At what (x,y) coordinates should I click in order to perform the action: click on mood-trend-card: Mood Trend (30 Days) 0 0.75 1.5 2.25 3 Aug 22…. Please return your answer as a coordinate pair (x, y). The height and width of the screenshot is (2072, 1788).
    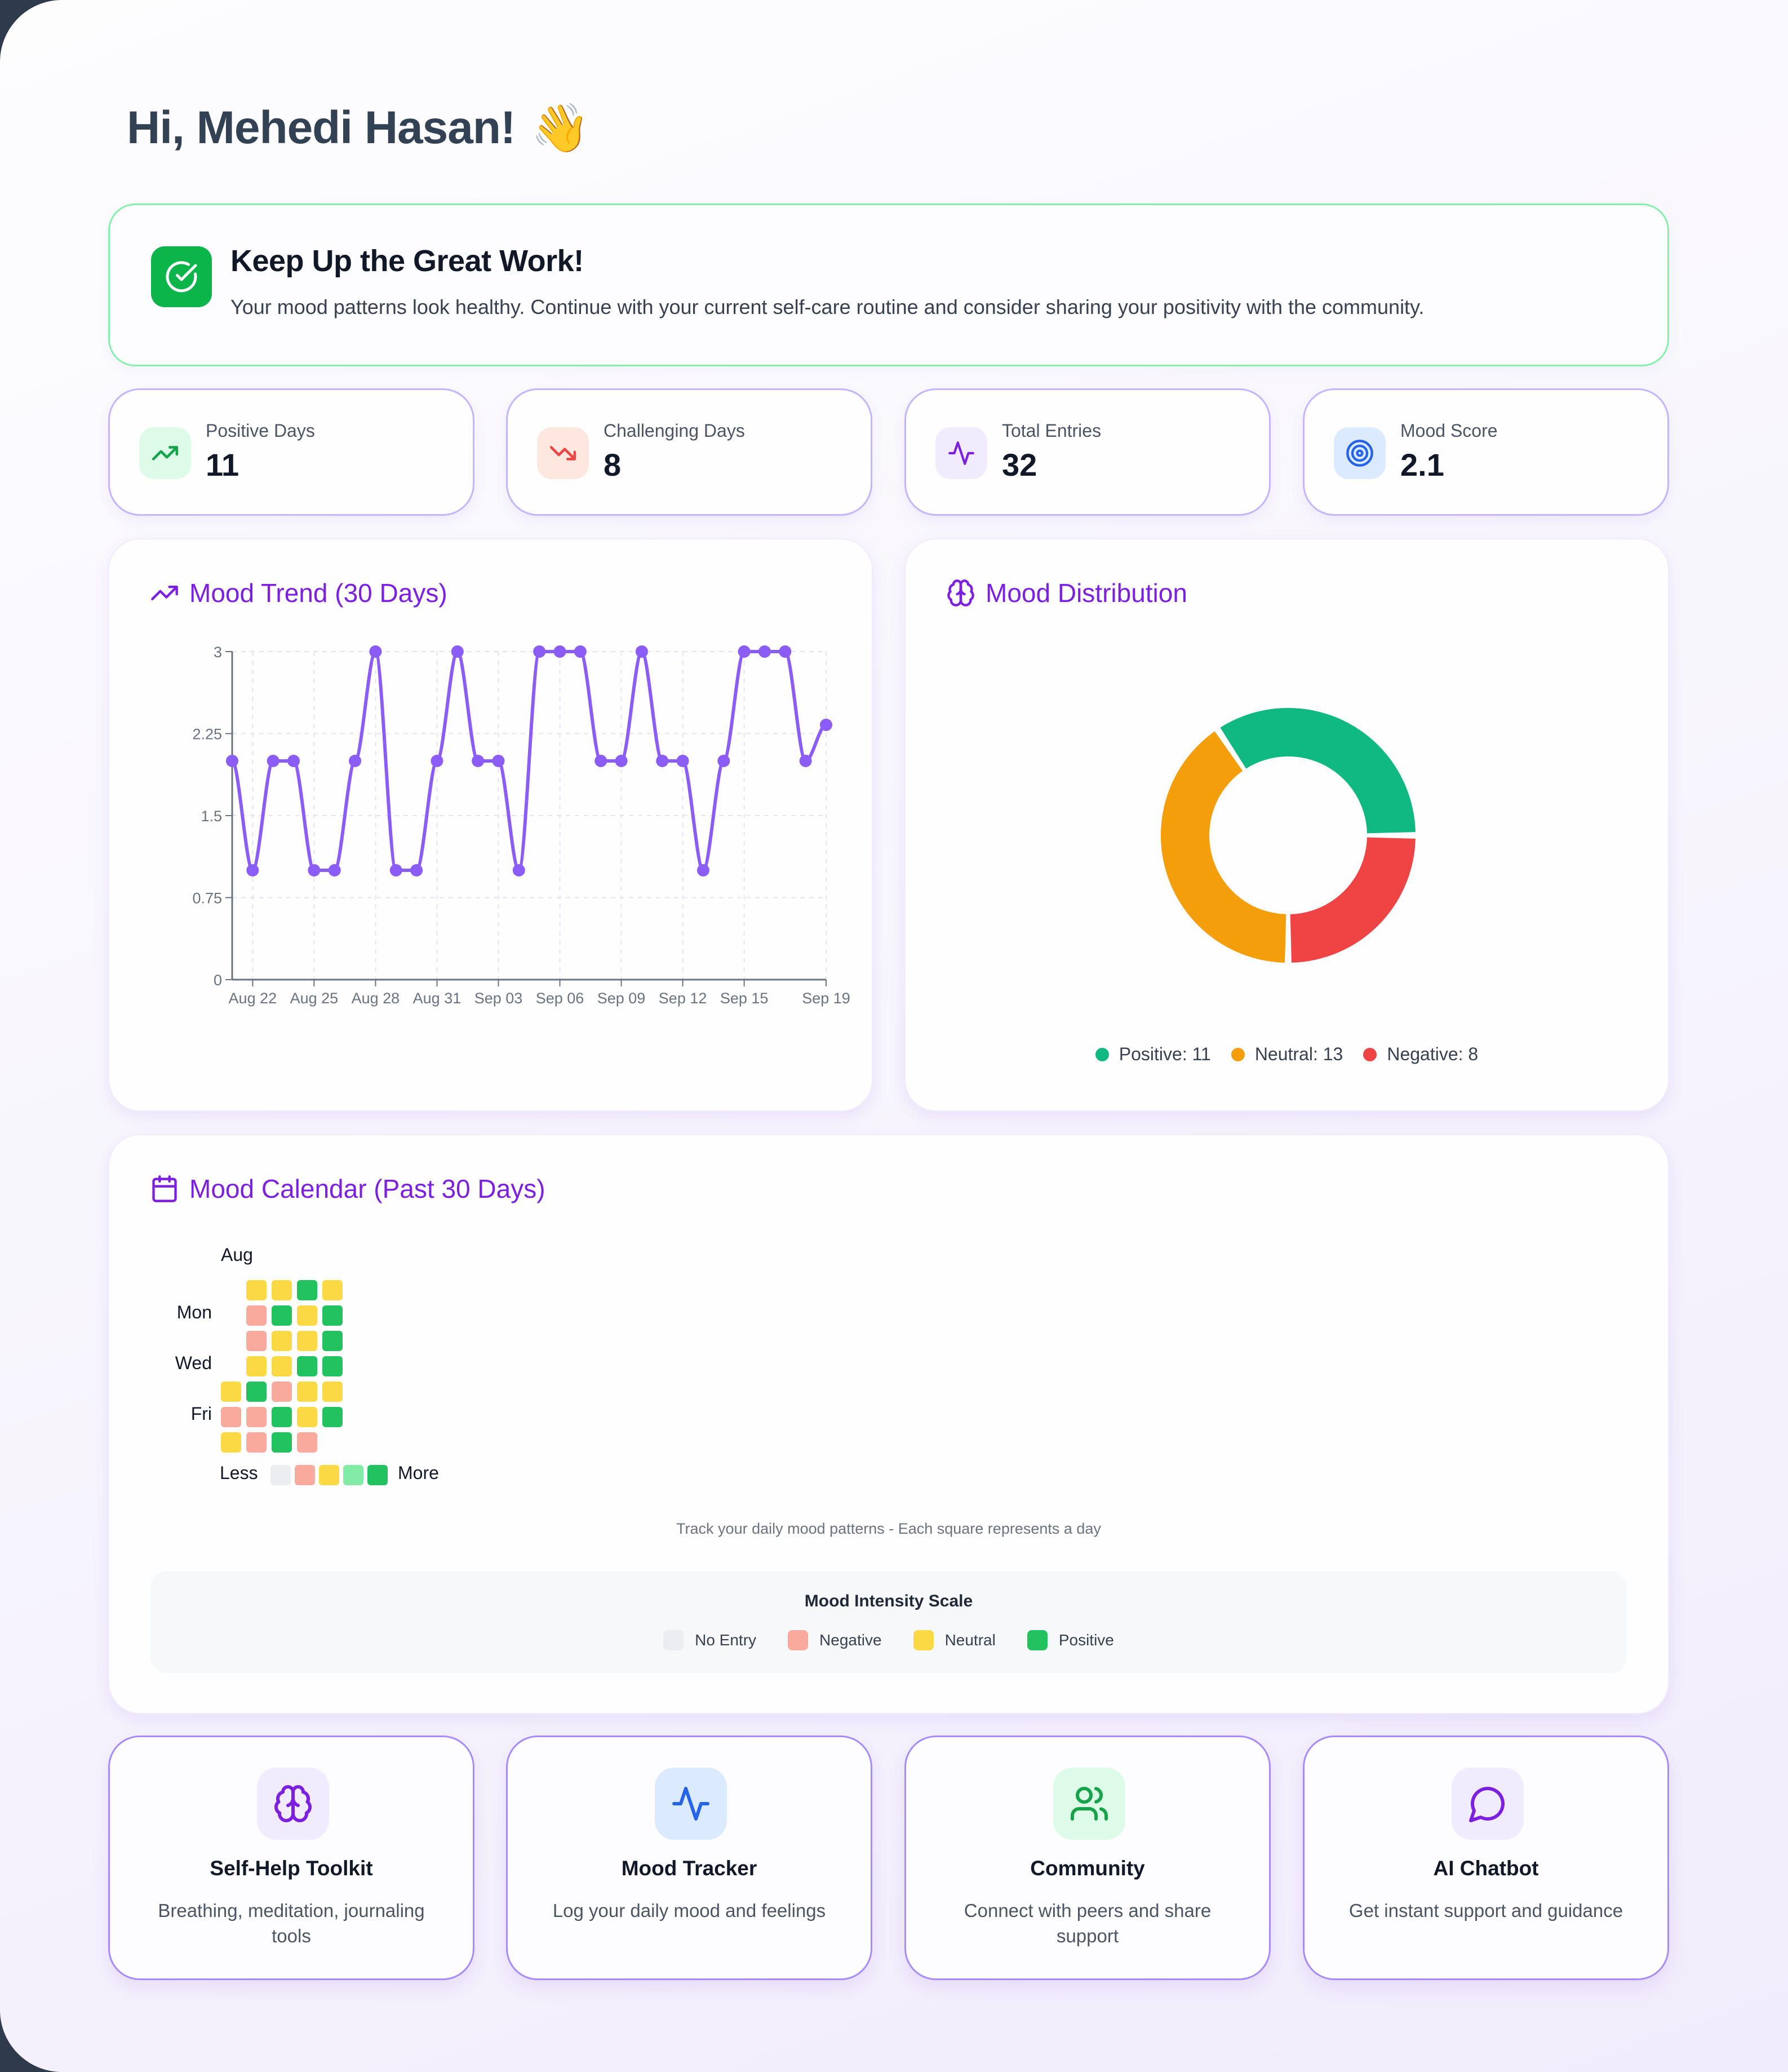
    Looking at the image, I should click on (490, 825).